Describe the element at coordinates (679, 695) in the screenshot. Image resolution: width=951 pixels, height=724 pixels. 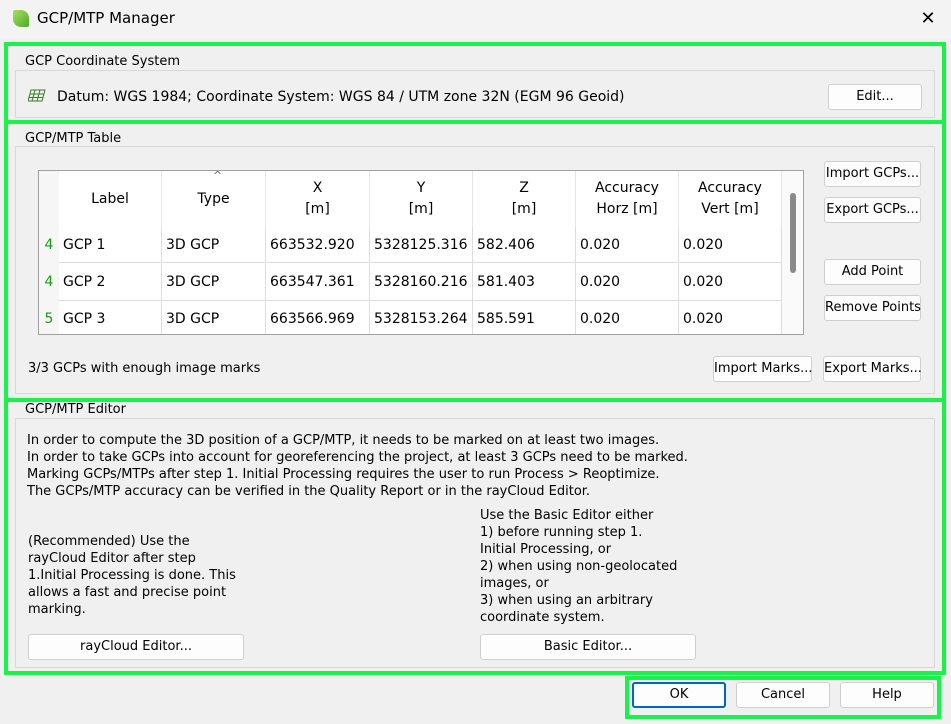
I see `ok-button: OK` at that location.